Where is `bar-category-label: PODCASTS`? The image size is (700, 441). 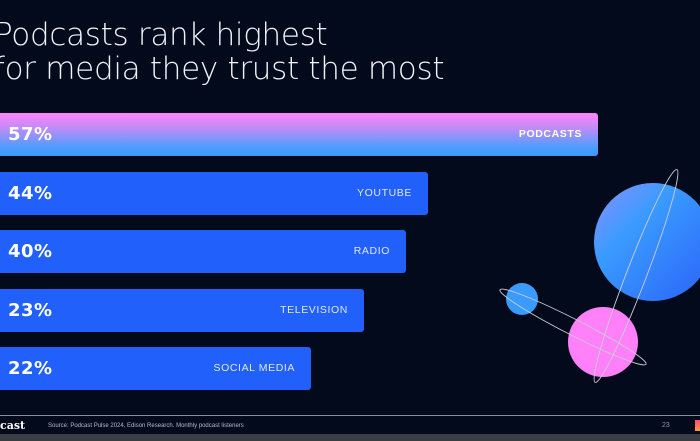 bar-category-label: PODCASTS is located at coordinates (550, 134).